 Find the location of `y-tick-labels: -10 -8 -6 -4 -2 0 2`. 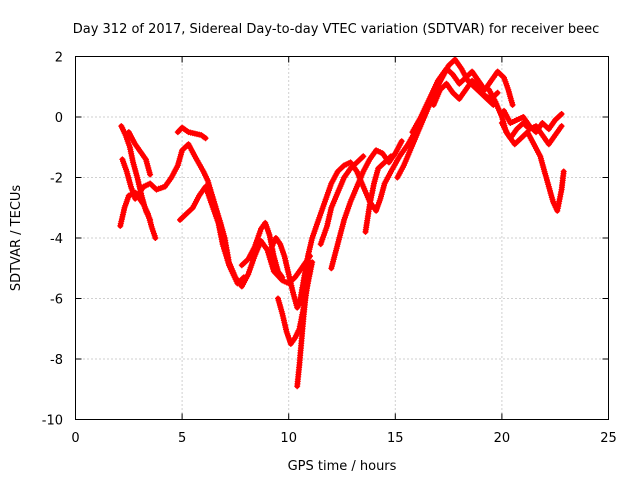

y-tick-labels: -10 -8 -6 -4 -2 0 2 is located at coordinates (52, 240).